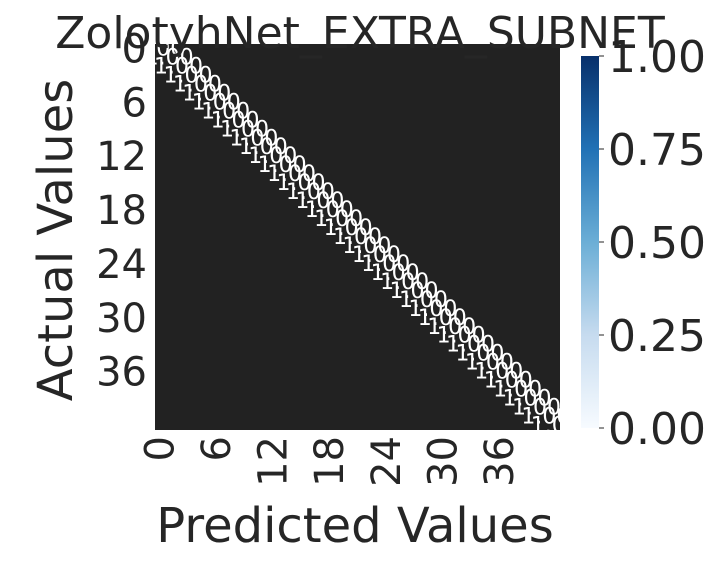 The image size is (723, 561). I want to click on y-tick-label: 30, so click(121, 319).